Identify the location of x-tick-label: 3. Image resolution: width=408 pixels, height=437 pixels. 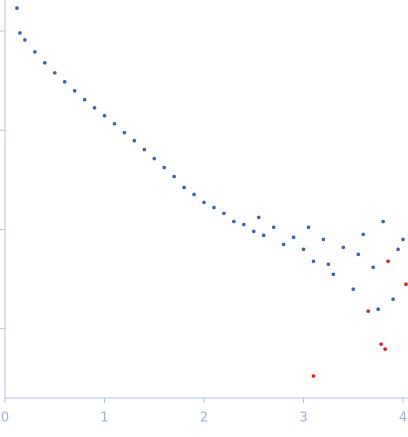
(303, 418).